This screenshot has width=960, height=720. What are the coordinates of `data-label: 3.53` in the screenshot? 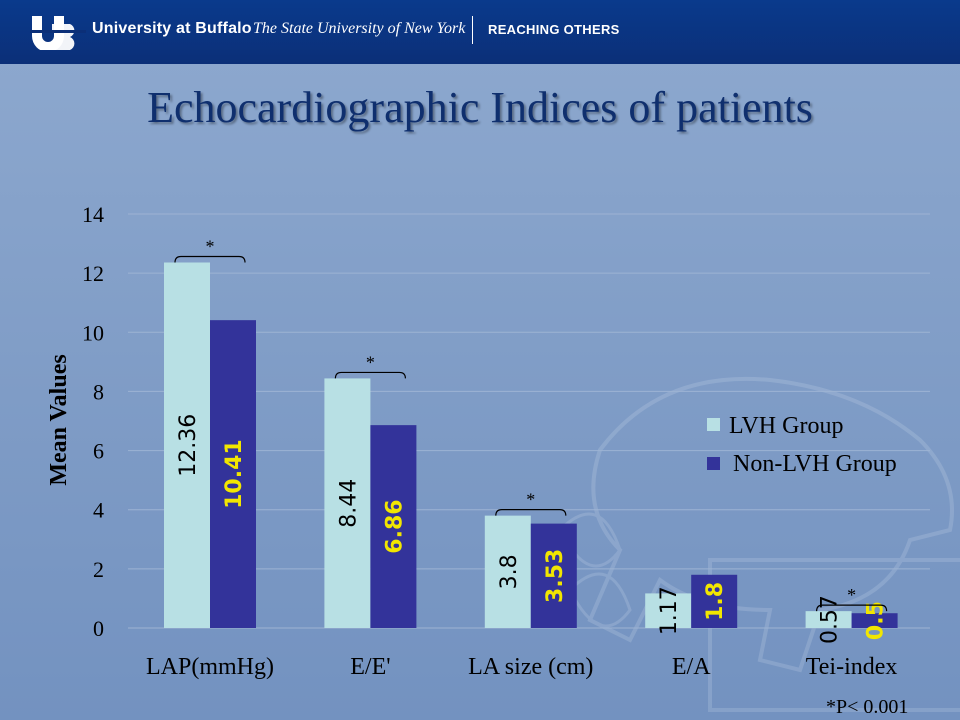 It's located at (555, 576).